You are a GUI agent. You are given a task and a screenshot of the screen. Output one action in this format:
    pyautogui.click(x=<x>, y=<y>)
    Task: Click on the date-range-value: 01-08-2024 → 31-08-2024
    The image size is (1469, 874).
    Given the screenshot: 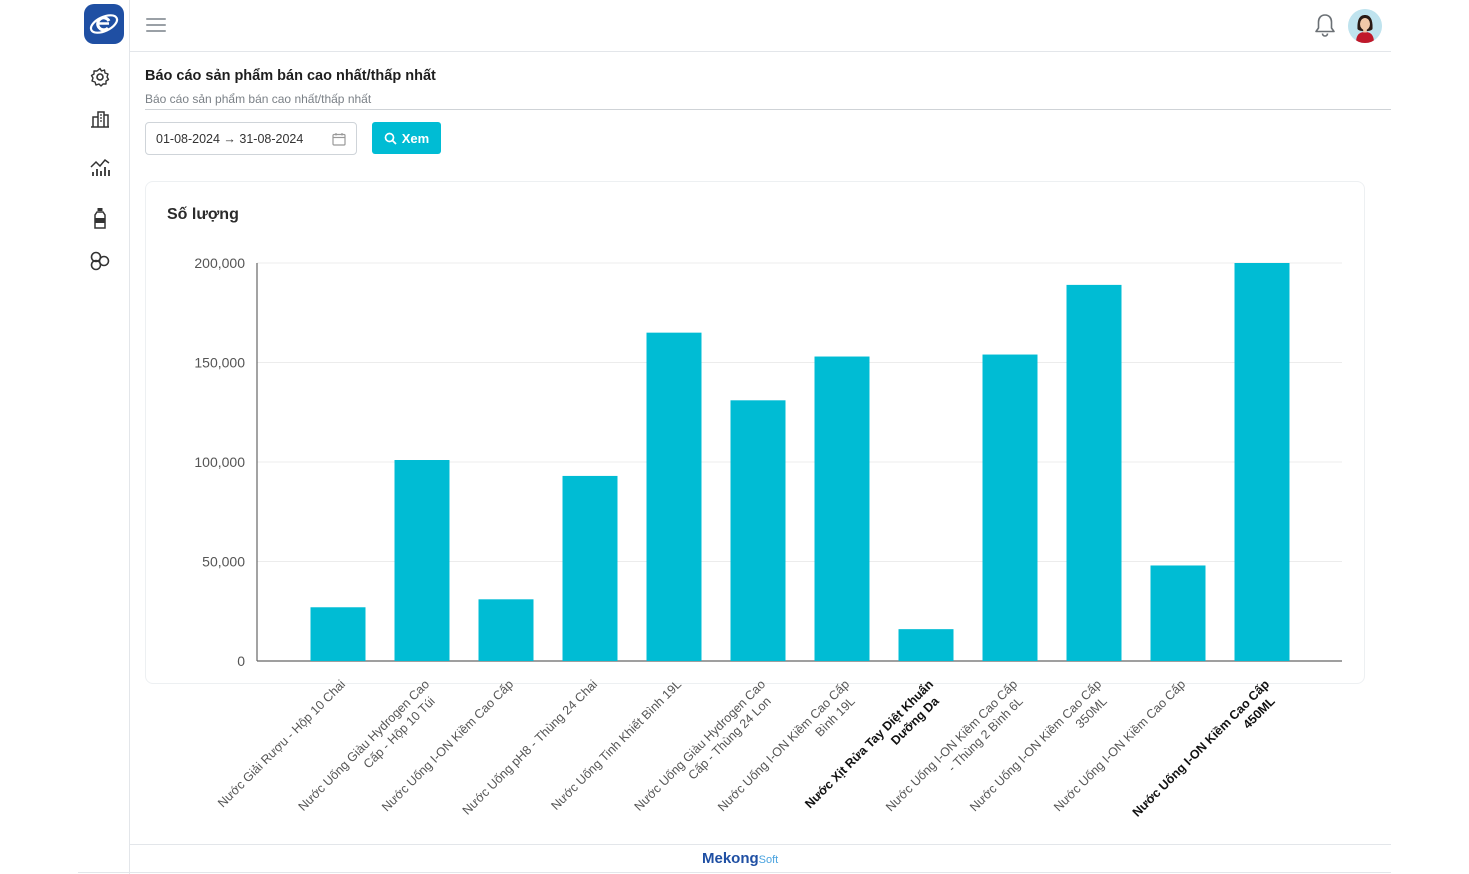 What is the action you would take?
    pyautogui.click(x=230, y=138)
    